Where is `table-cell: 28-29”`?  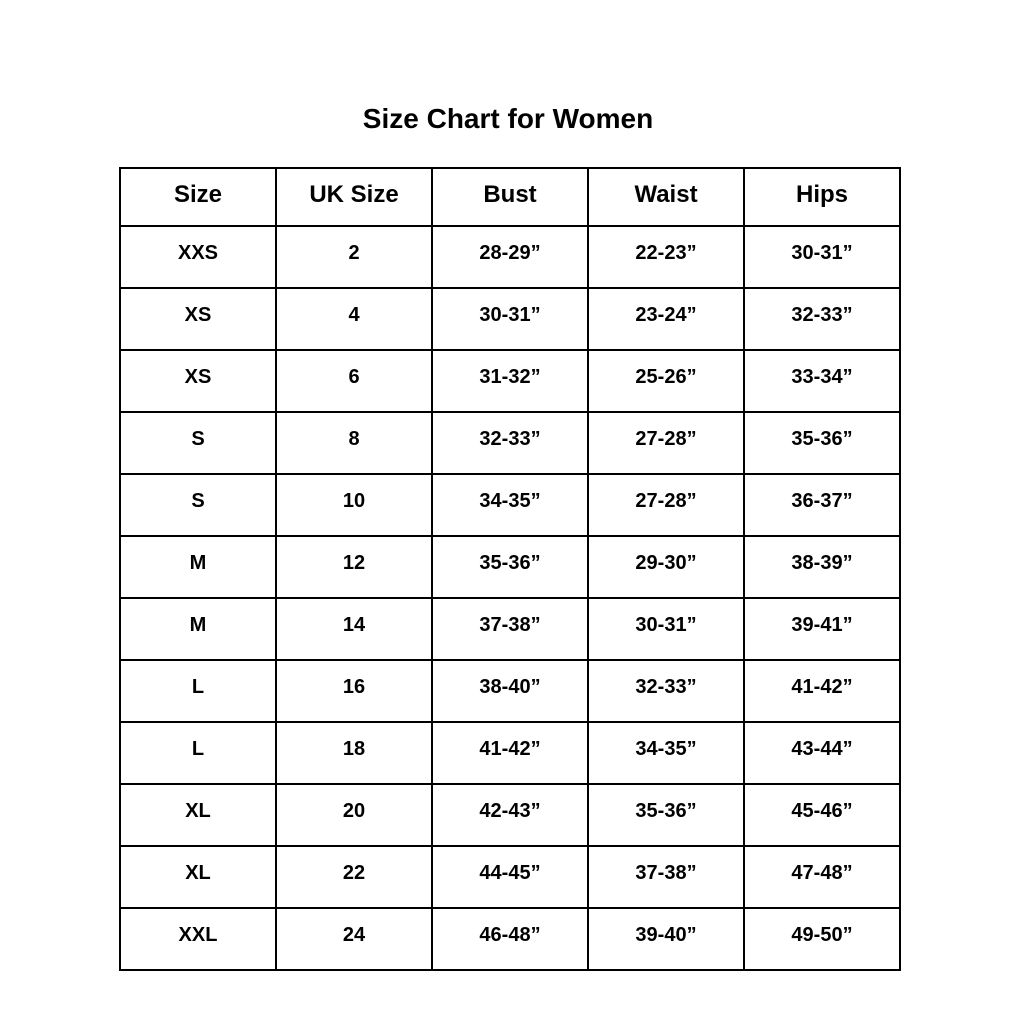 table-cell: 28-29” is located at coordinates (510, 257).